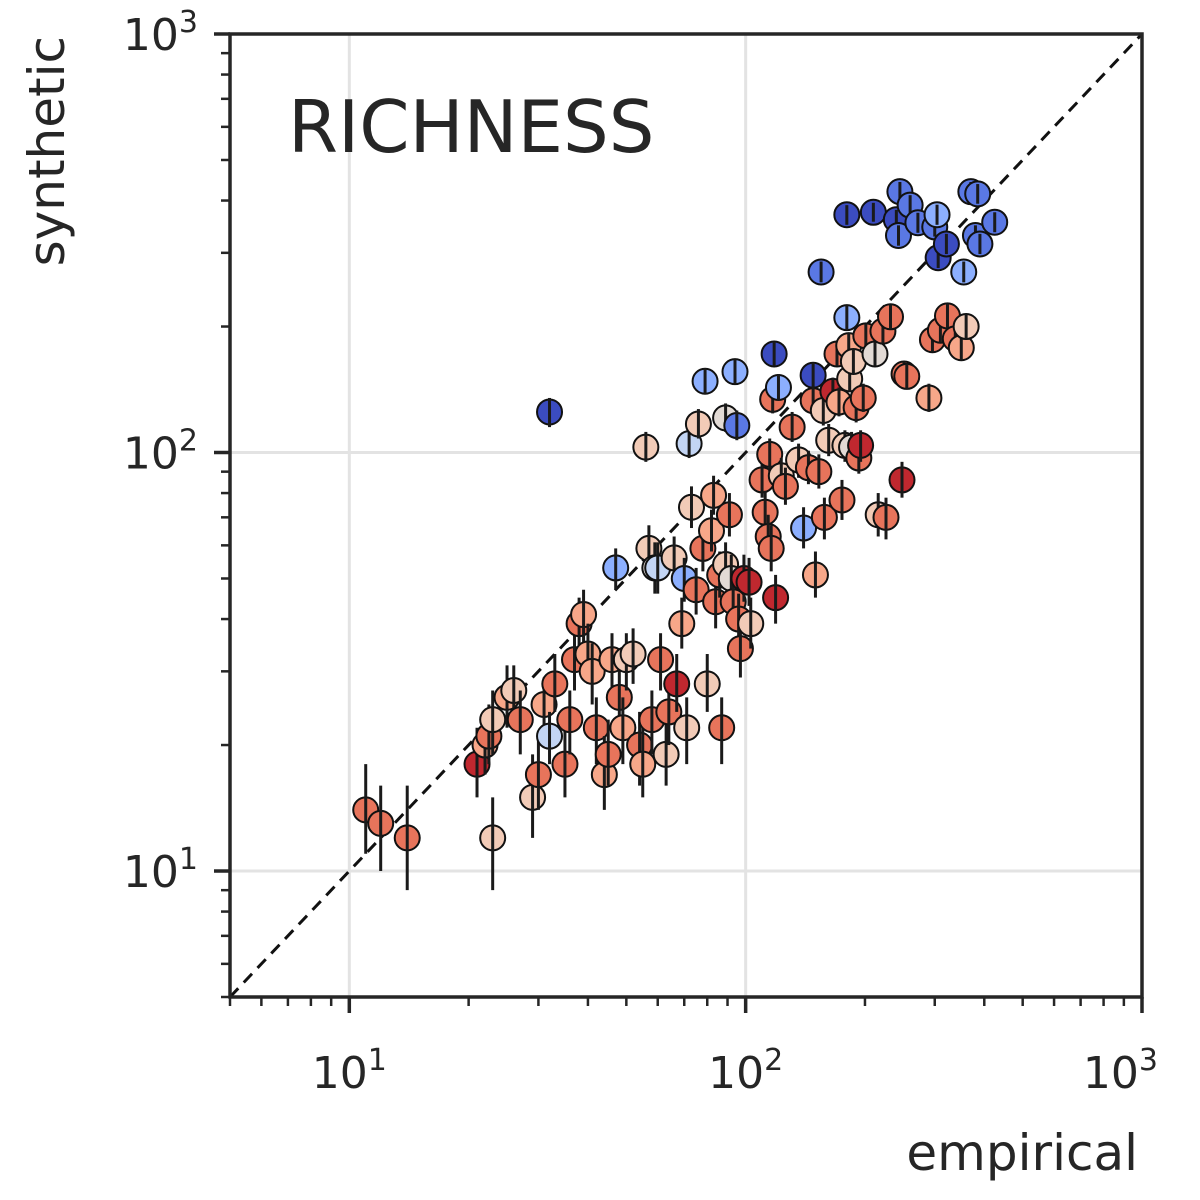 This screenshot has height=1200, width=1200. Describe the element at coordinates (1120, 1071) in the screenshot. I see `x-tick-label: 103` at that location.